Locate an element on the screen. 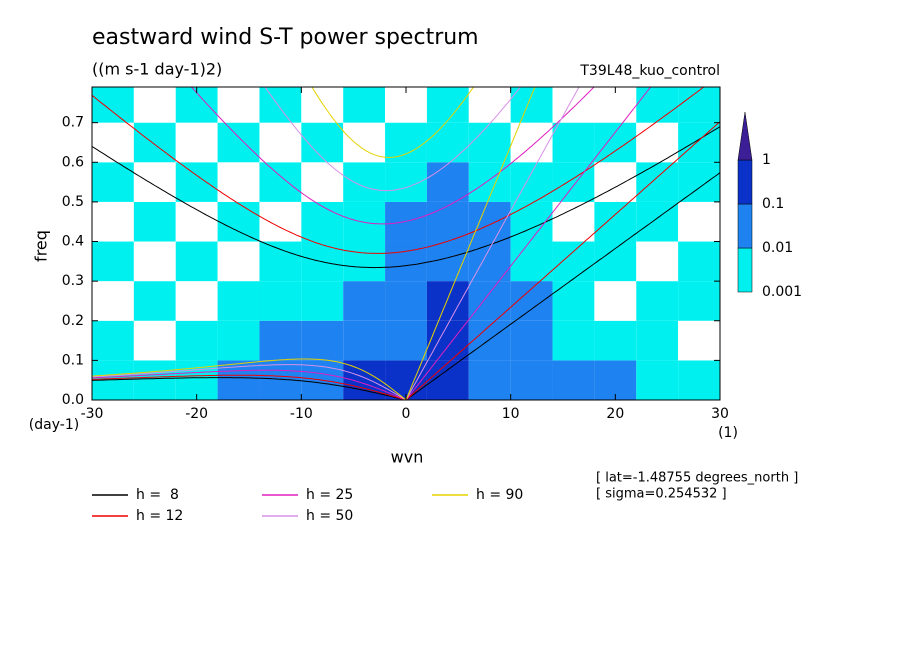 The width and height of the screenshot is (904, 654). annotation: [ sigma=0.254532 ] is located at coordinates (661, 494).